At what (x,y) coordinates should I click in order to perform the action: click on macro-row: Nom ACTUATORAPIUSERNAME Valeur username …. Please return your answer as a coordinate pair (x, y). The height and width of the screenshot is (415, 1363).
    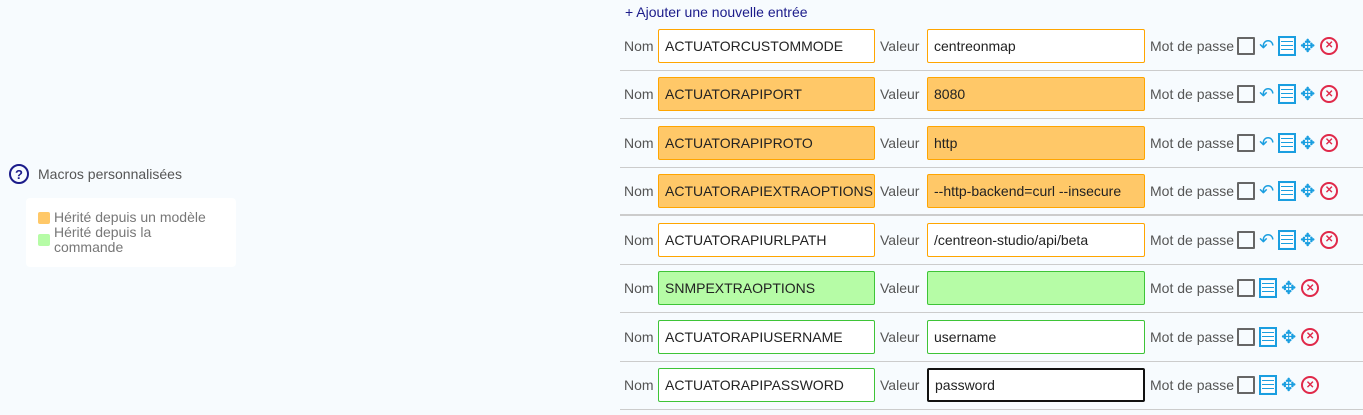
    Looking at the image, I should click on (991, 337).